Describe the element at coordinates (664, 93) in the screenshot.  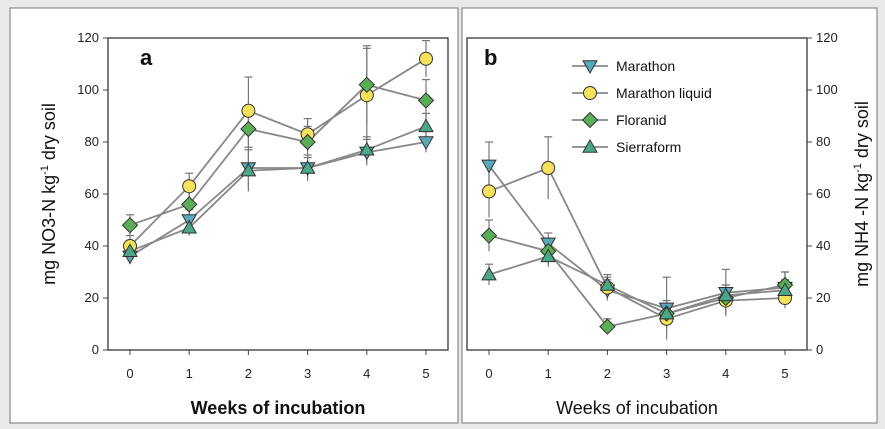
I see `legend-label-marathon_liquid: Marathon liquid` at that location.